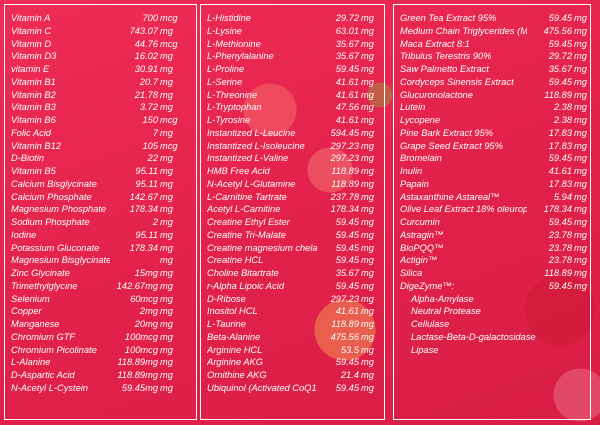 Image resolution: width=600 pixels, height=425 pixels. I want to click on ingredient-name: Beta-Alanine, so click(234, 336).